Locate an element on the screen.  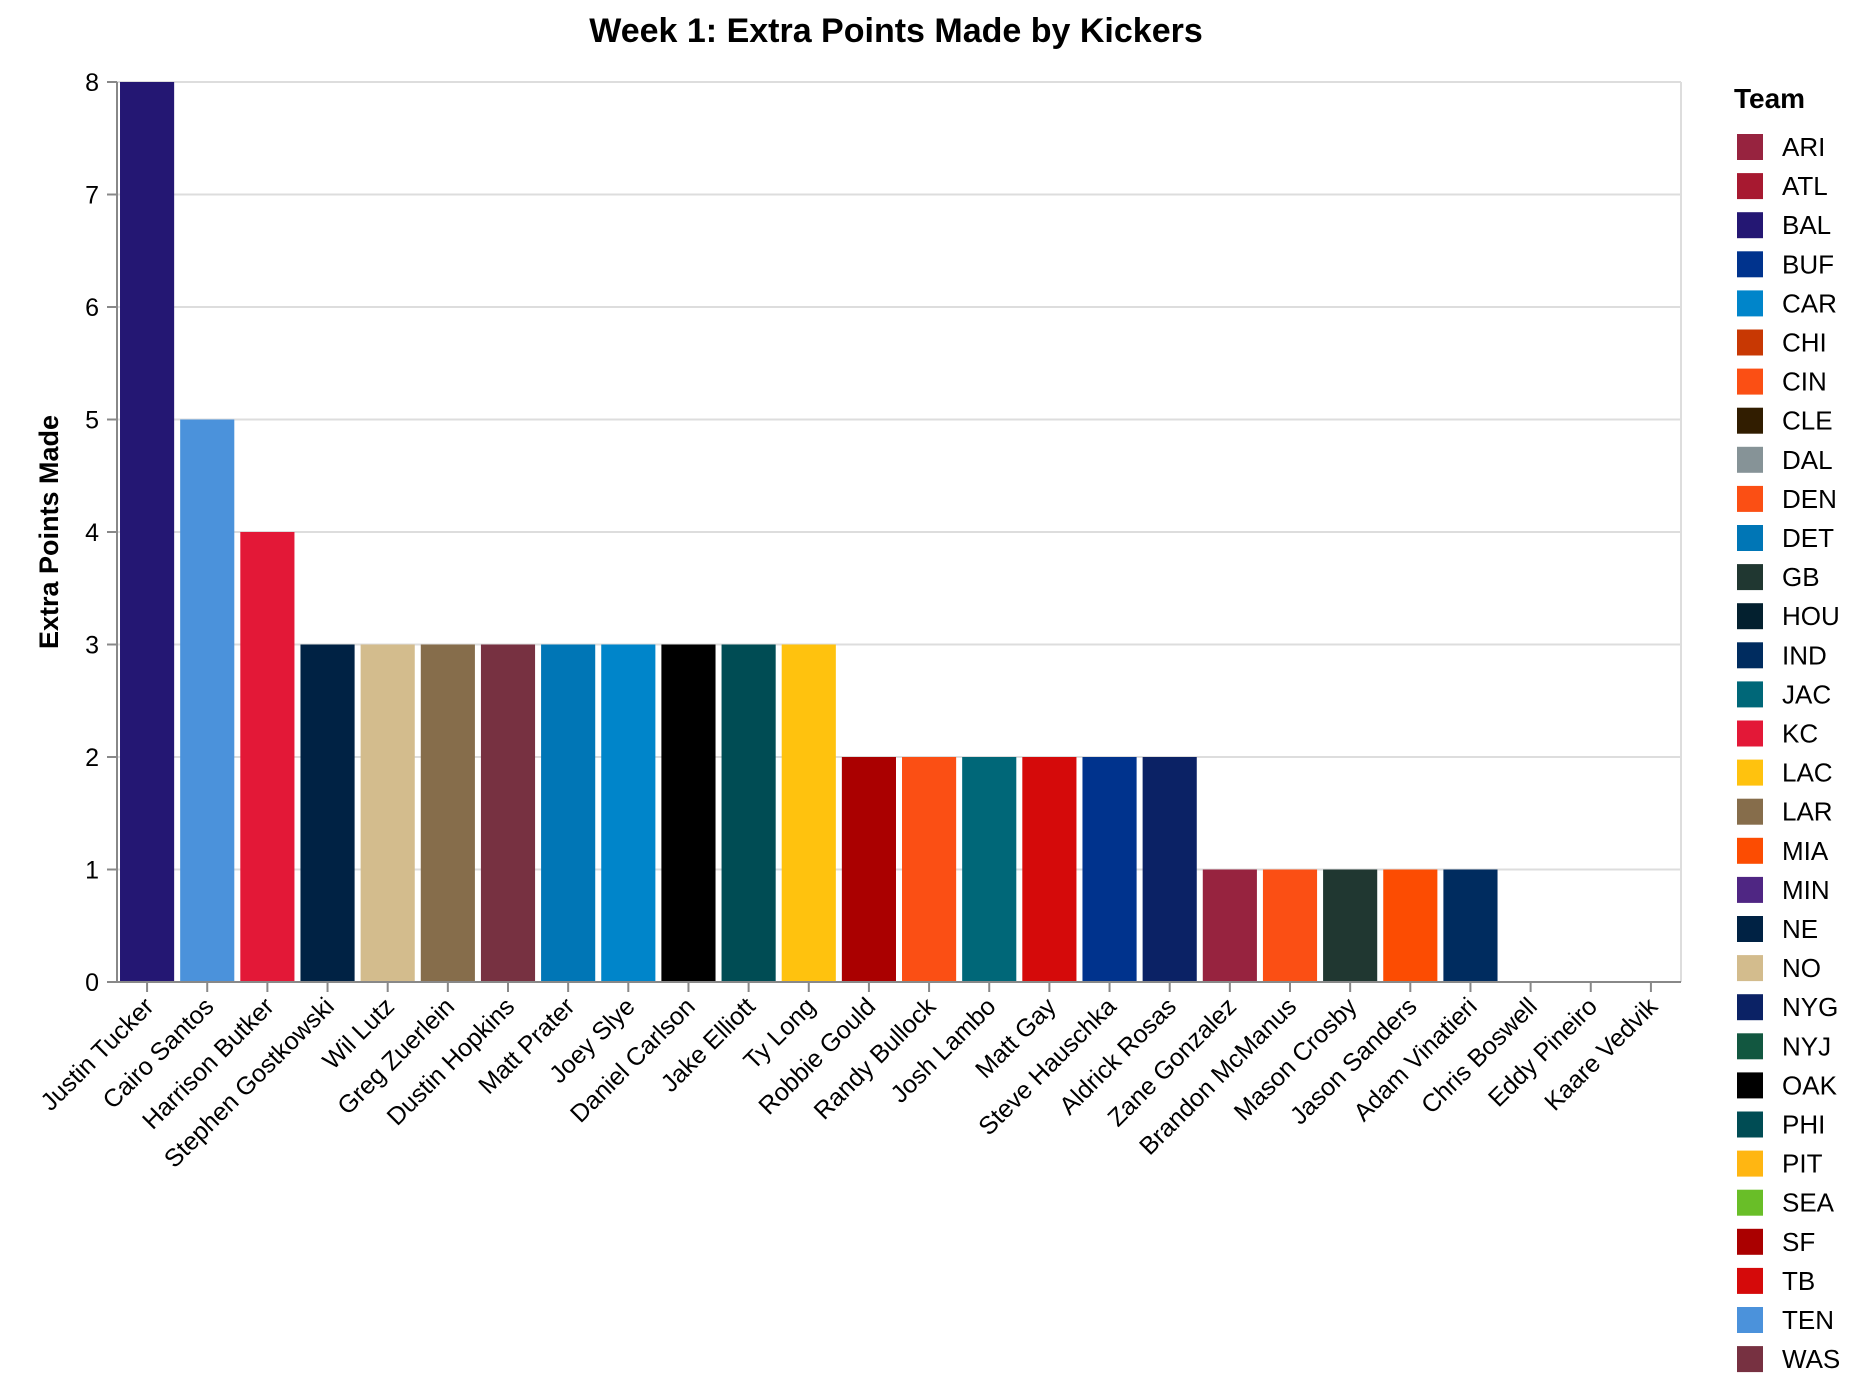
legend-label-dal: DAL is located at coordinates (1807, 460).